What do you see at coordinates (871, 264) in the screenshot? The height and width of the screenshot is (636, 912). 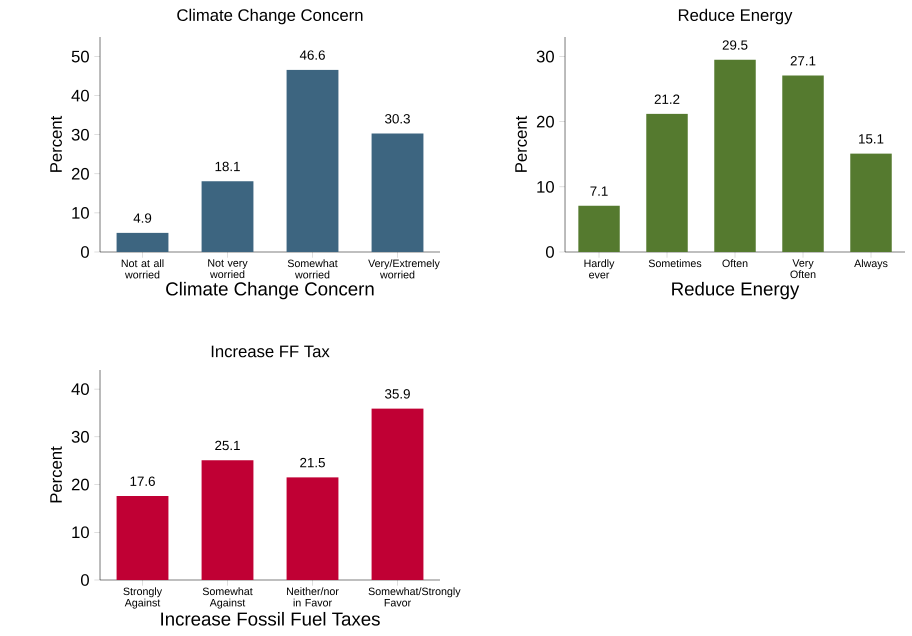 I see `x-tick-label: Always` at bounding box center [871, 264].